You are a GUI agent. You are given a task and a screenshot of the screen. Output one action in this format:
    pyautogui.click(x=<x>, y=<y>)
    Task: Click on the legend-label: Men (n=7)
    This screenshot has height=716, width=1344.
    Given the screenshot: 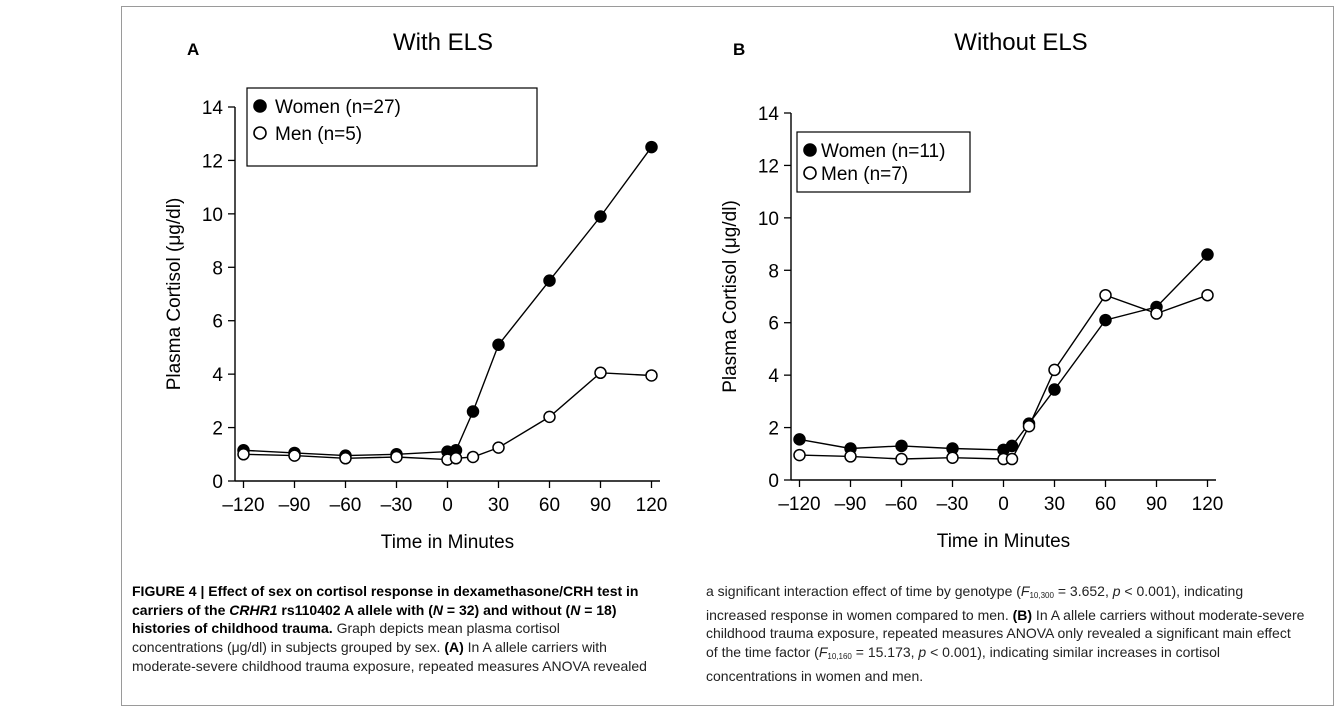 What is the action you would take?
    pyautogui.click(x=864, y=174)
    